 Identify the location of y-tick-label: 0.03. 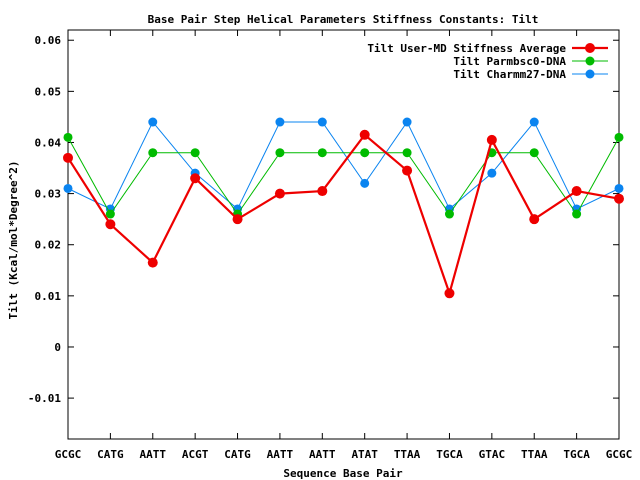
(48, 194).